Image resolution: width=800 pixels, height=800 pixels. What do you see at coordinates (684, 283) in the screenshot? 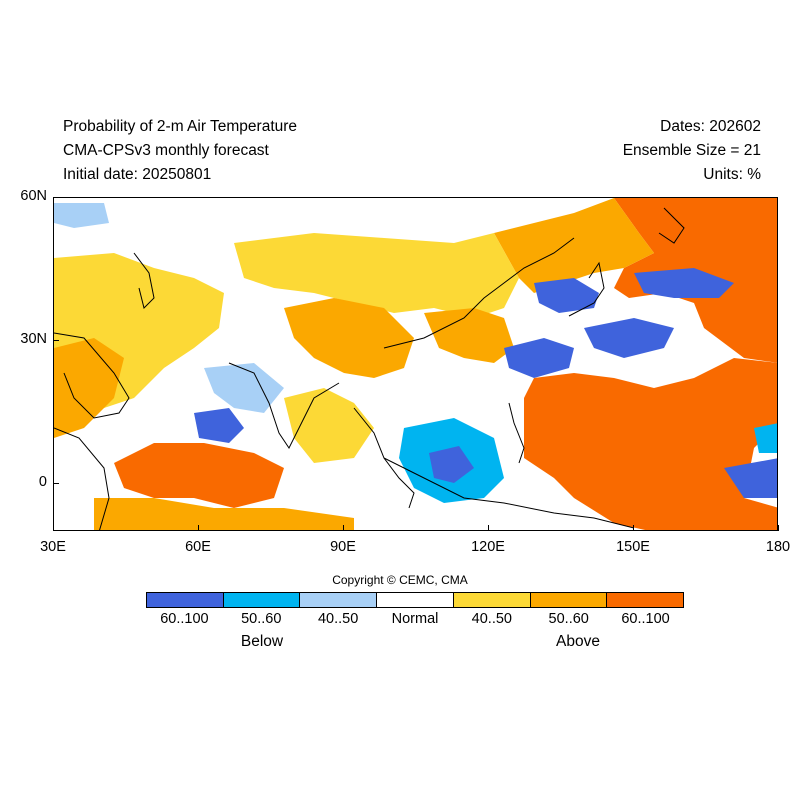
I see `below-60-region-north-pacific` at bounding box center [684, 283].